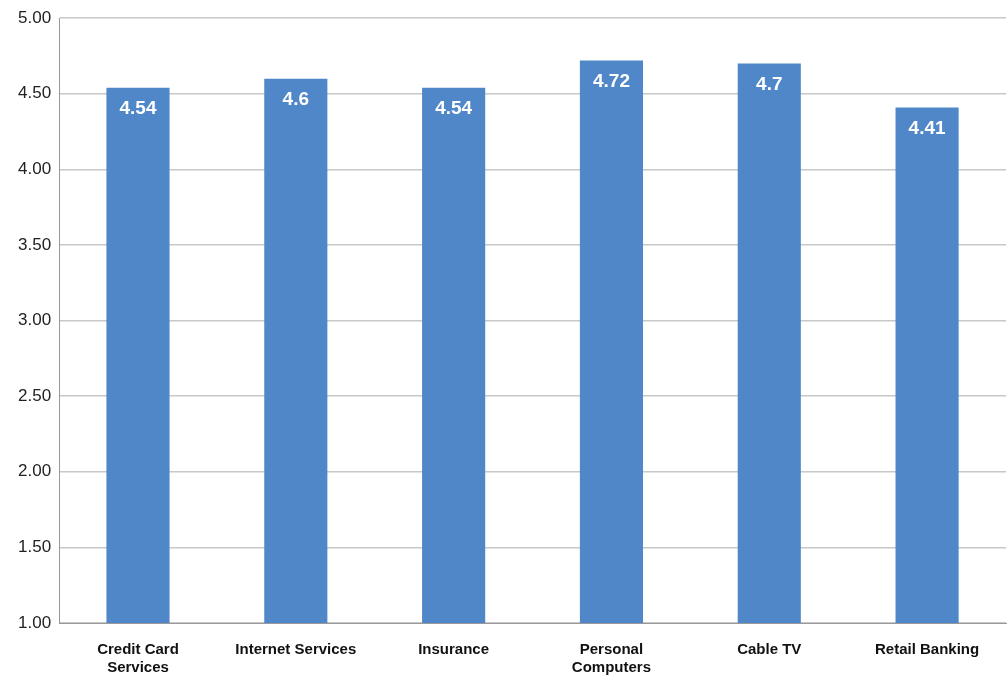  I want to click on data-label: 4.72, so click(611, 81).